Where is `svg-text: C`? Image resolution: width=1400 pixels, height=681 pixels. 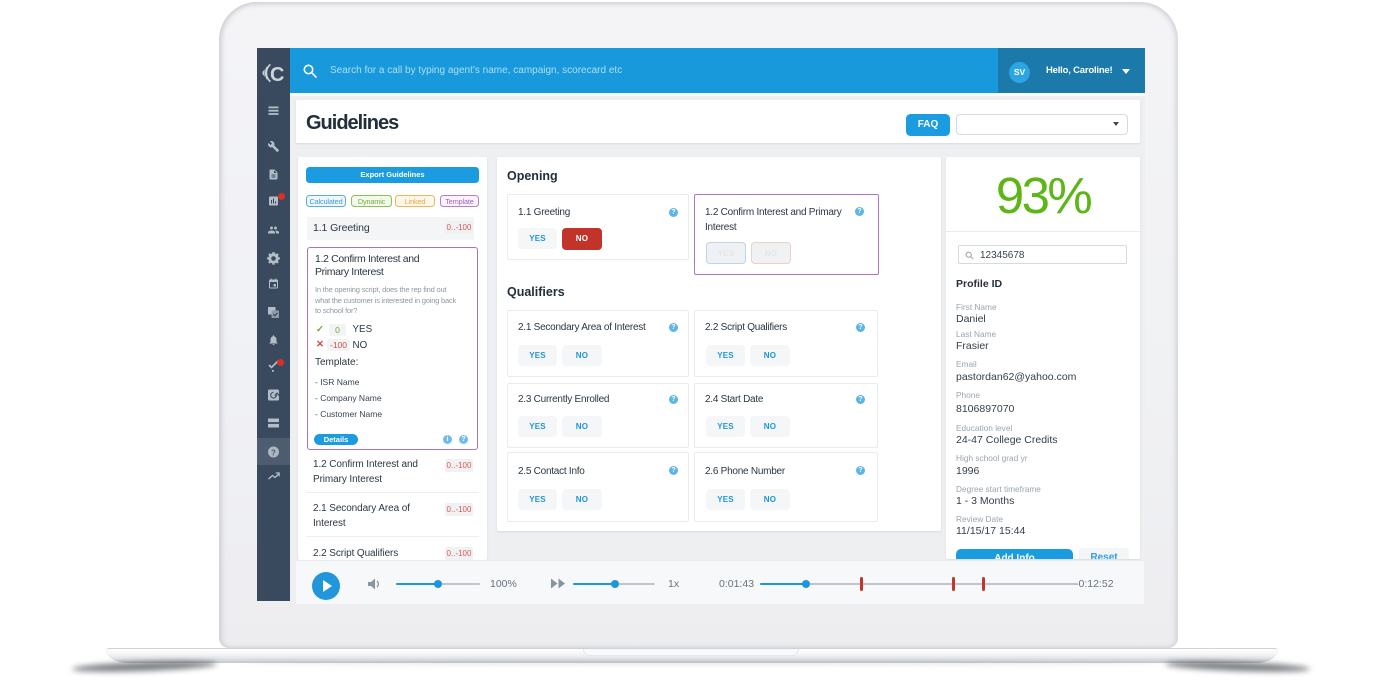
svg-text: C is located at coordinates (277, 75).